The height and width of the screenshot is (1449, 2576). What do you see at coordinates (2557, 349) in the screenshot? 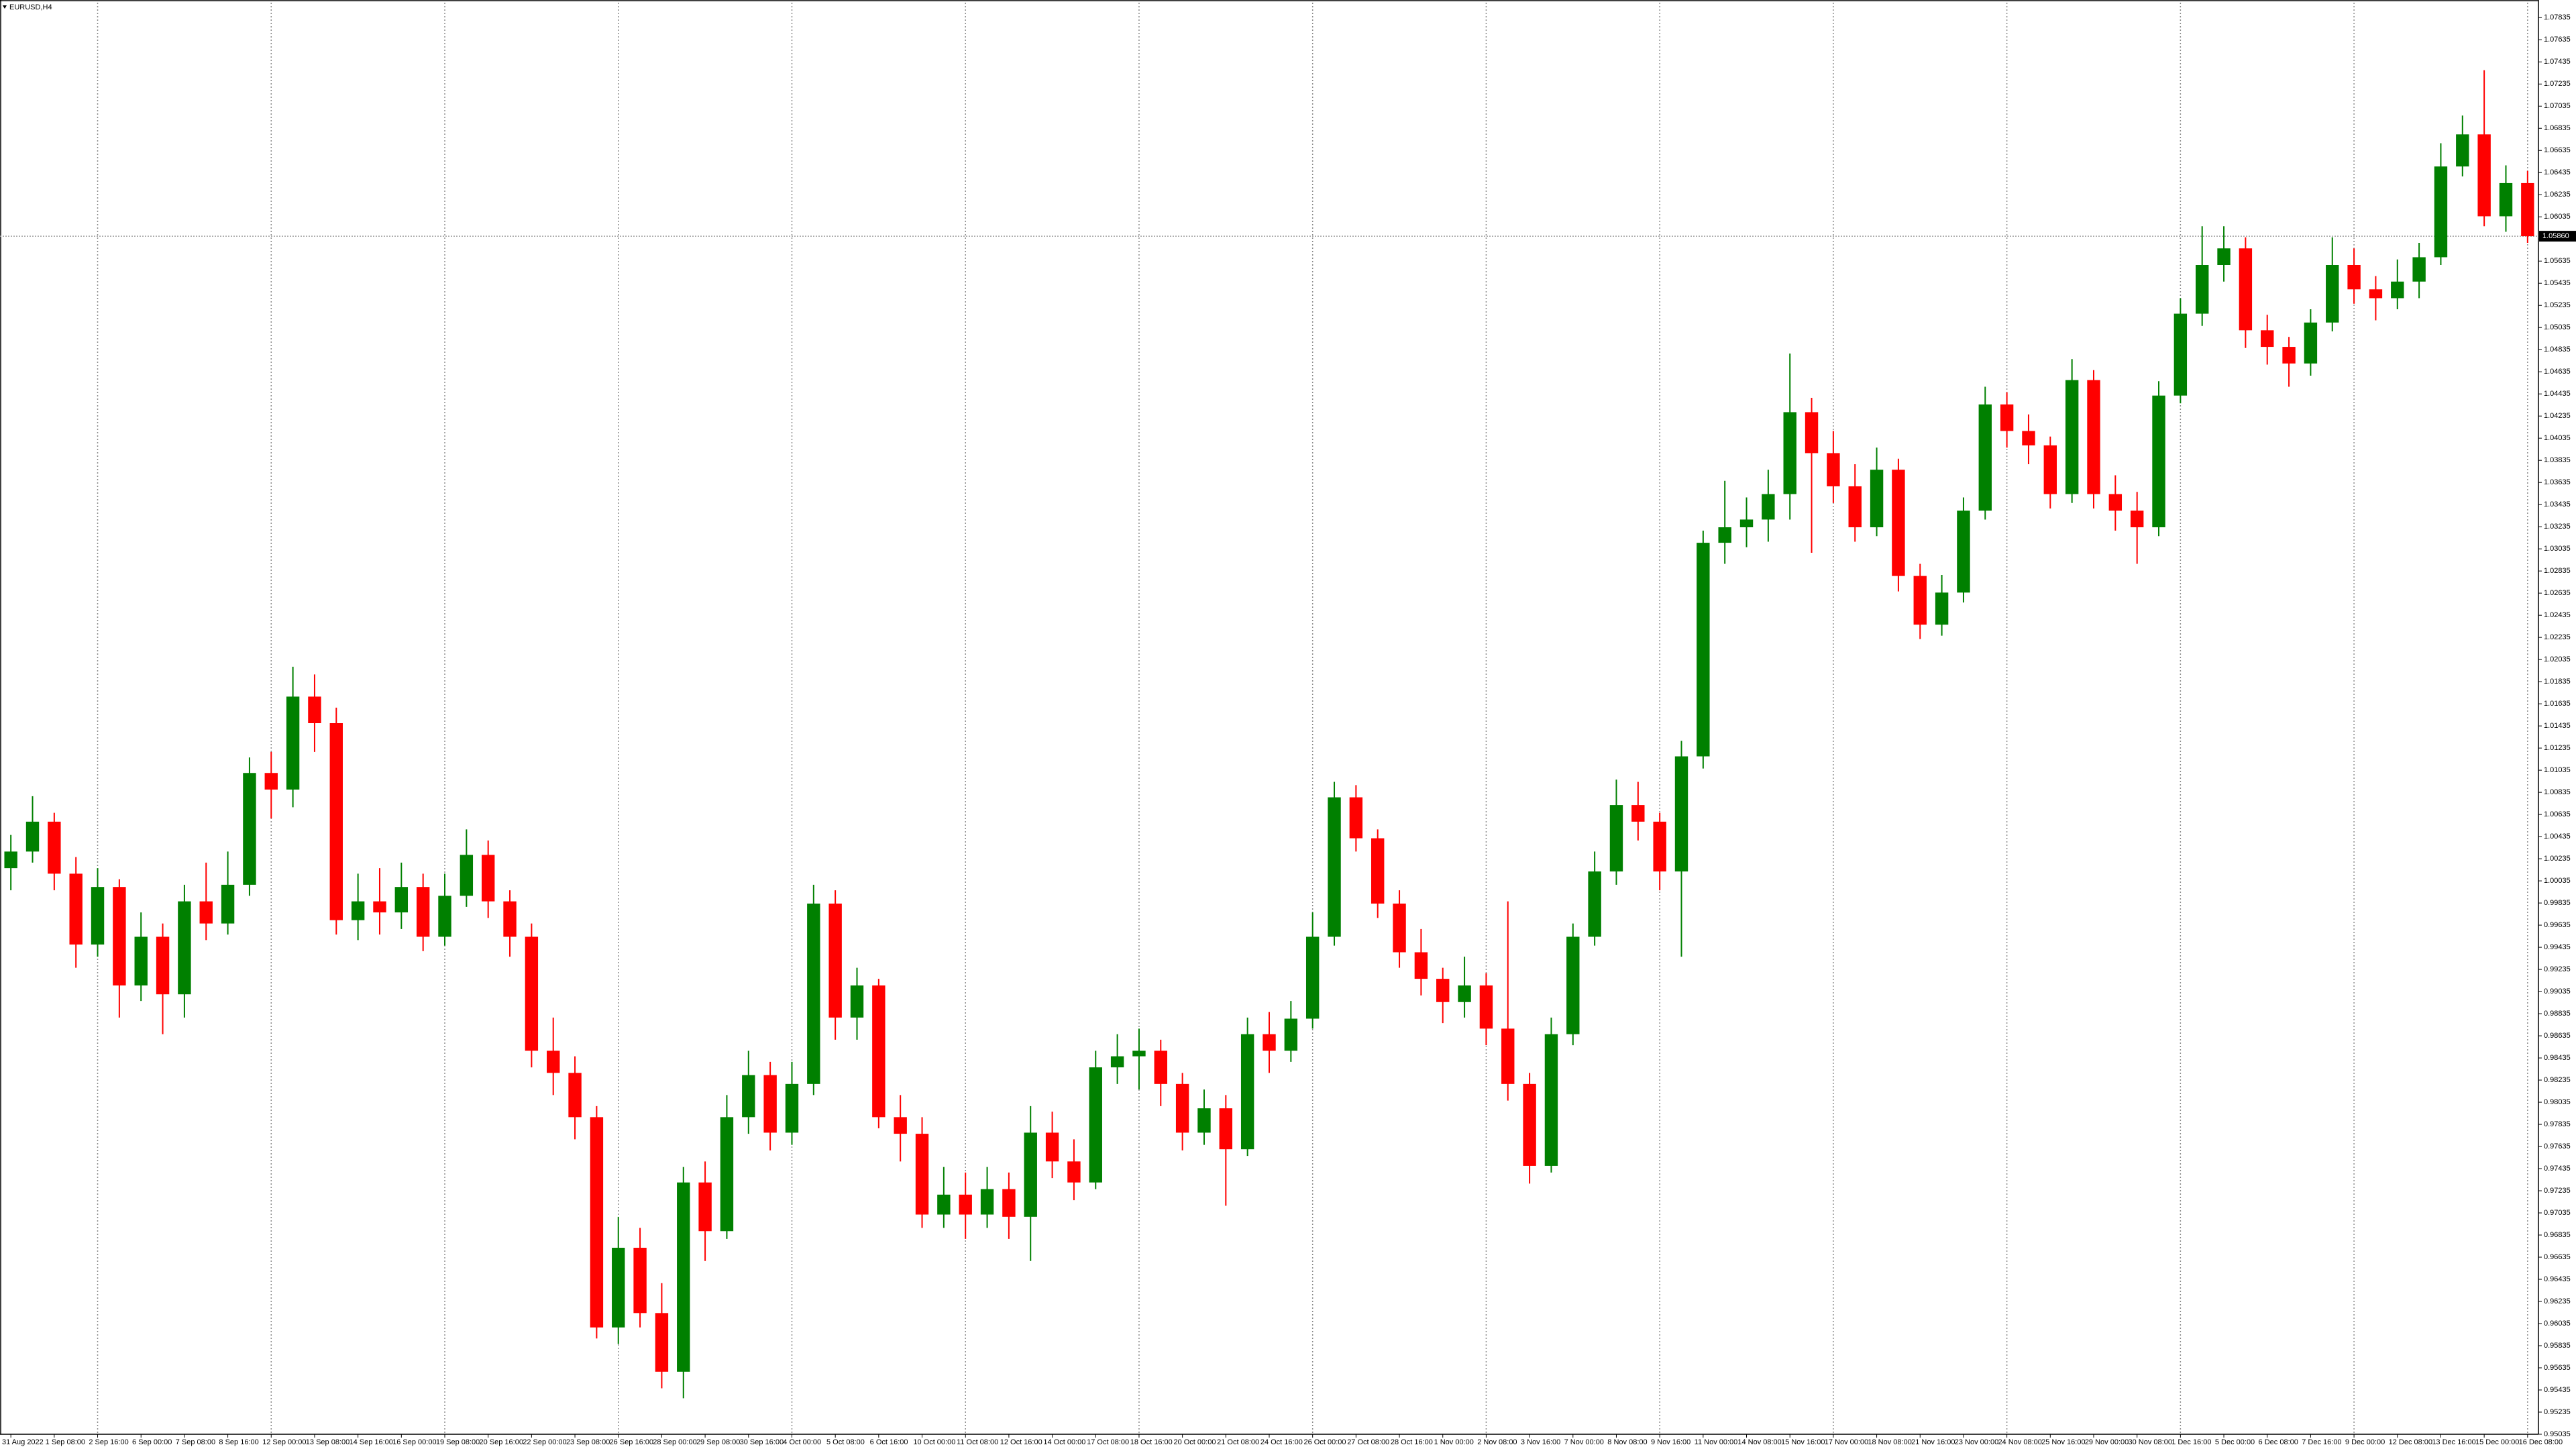
I see `y-tick-label: 1.04835` at bounding box center [2557, 349].